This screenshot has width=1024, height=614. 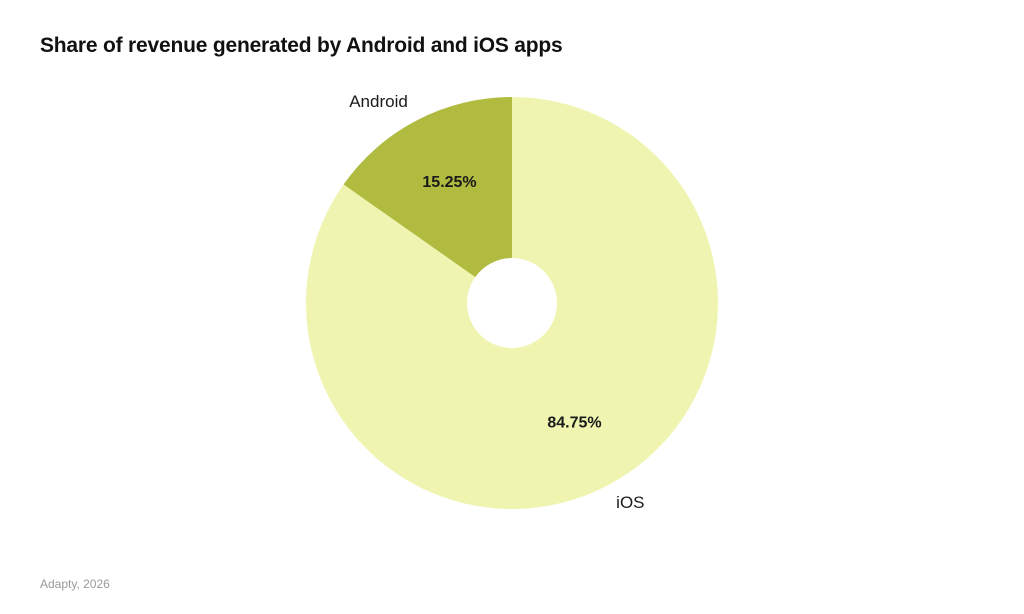 I want to click on value-label-ios: 84.75%, so click(x=574, y=422).